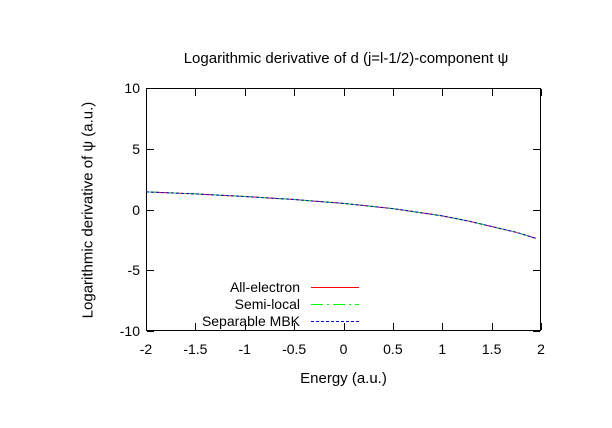 This screenshot has width=612, height=428. What do you see at coordinates (136, 209) in the screenshot?
I see `y-tick-label: 0` at bounding box center [136, 209].